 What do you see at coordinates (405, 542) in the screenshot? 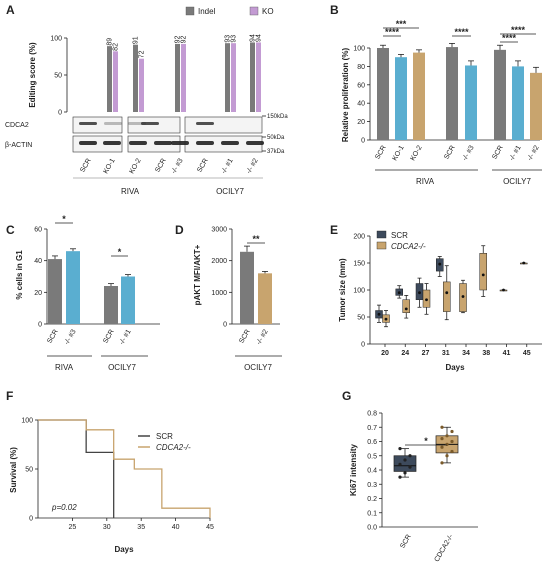
I see `g-x-tick-label: SCR` at bounding box center [405, 542].